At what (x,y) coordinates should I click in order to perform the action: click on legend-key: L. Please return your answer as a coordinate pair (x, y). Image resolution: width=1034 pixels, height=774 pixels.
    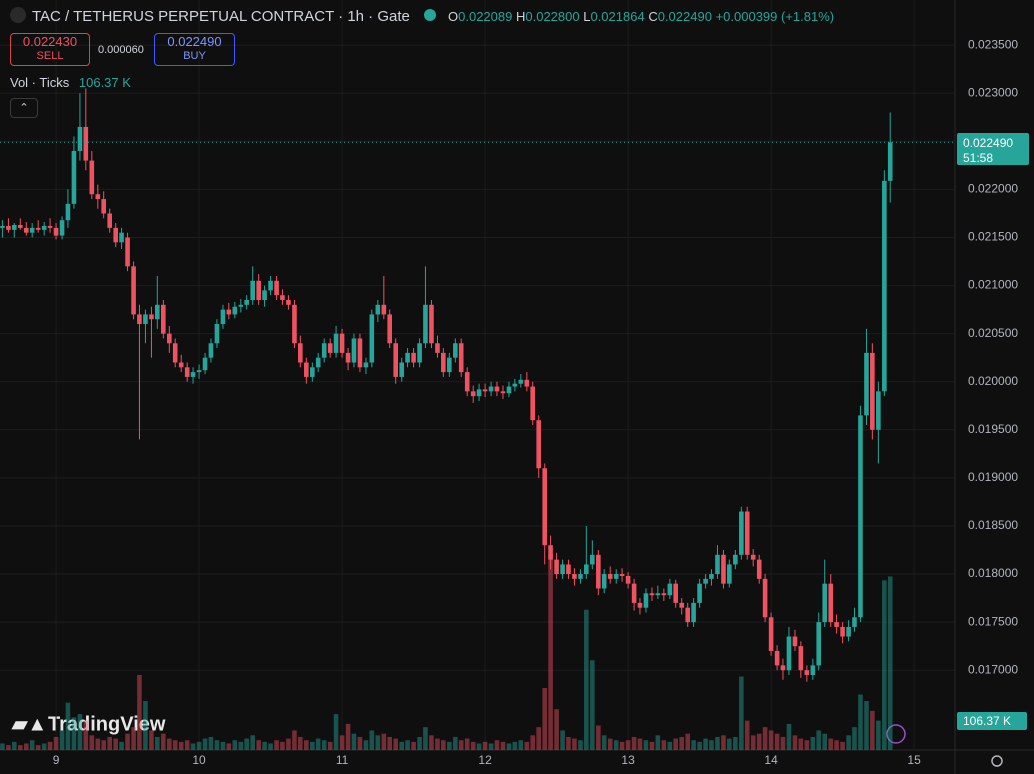
    Looking at the image, I should click on (587, 16).